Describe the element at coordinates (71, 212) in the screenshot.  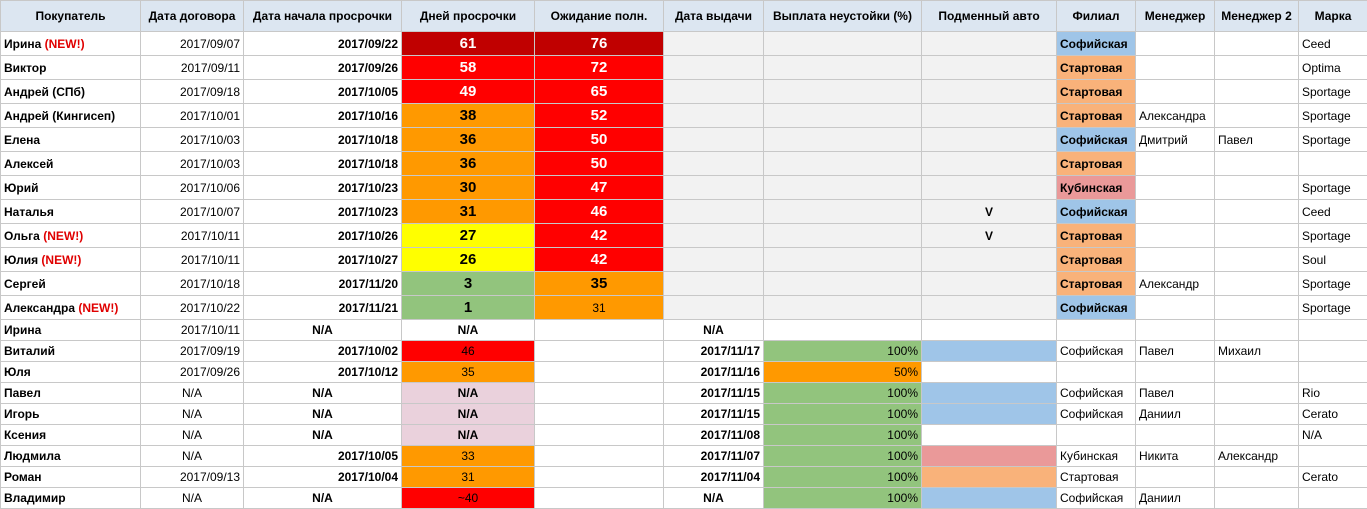
I see `buyer-cell: Наталья` at that location.